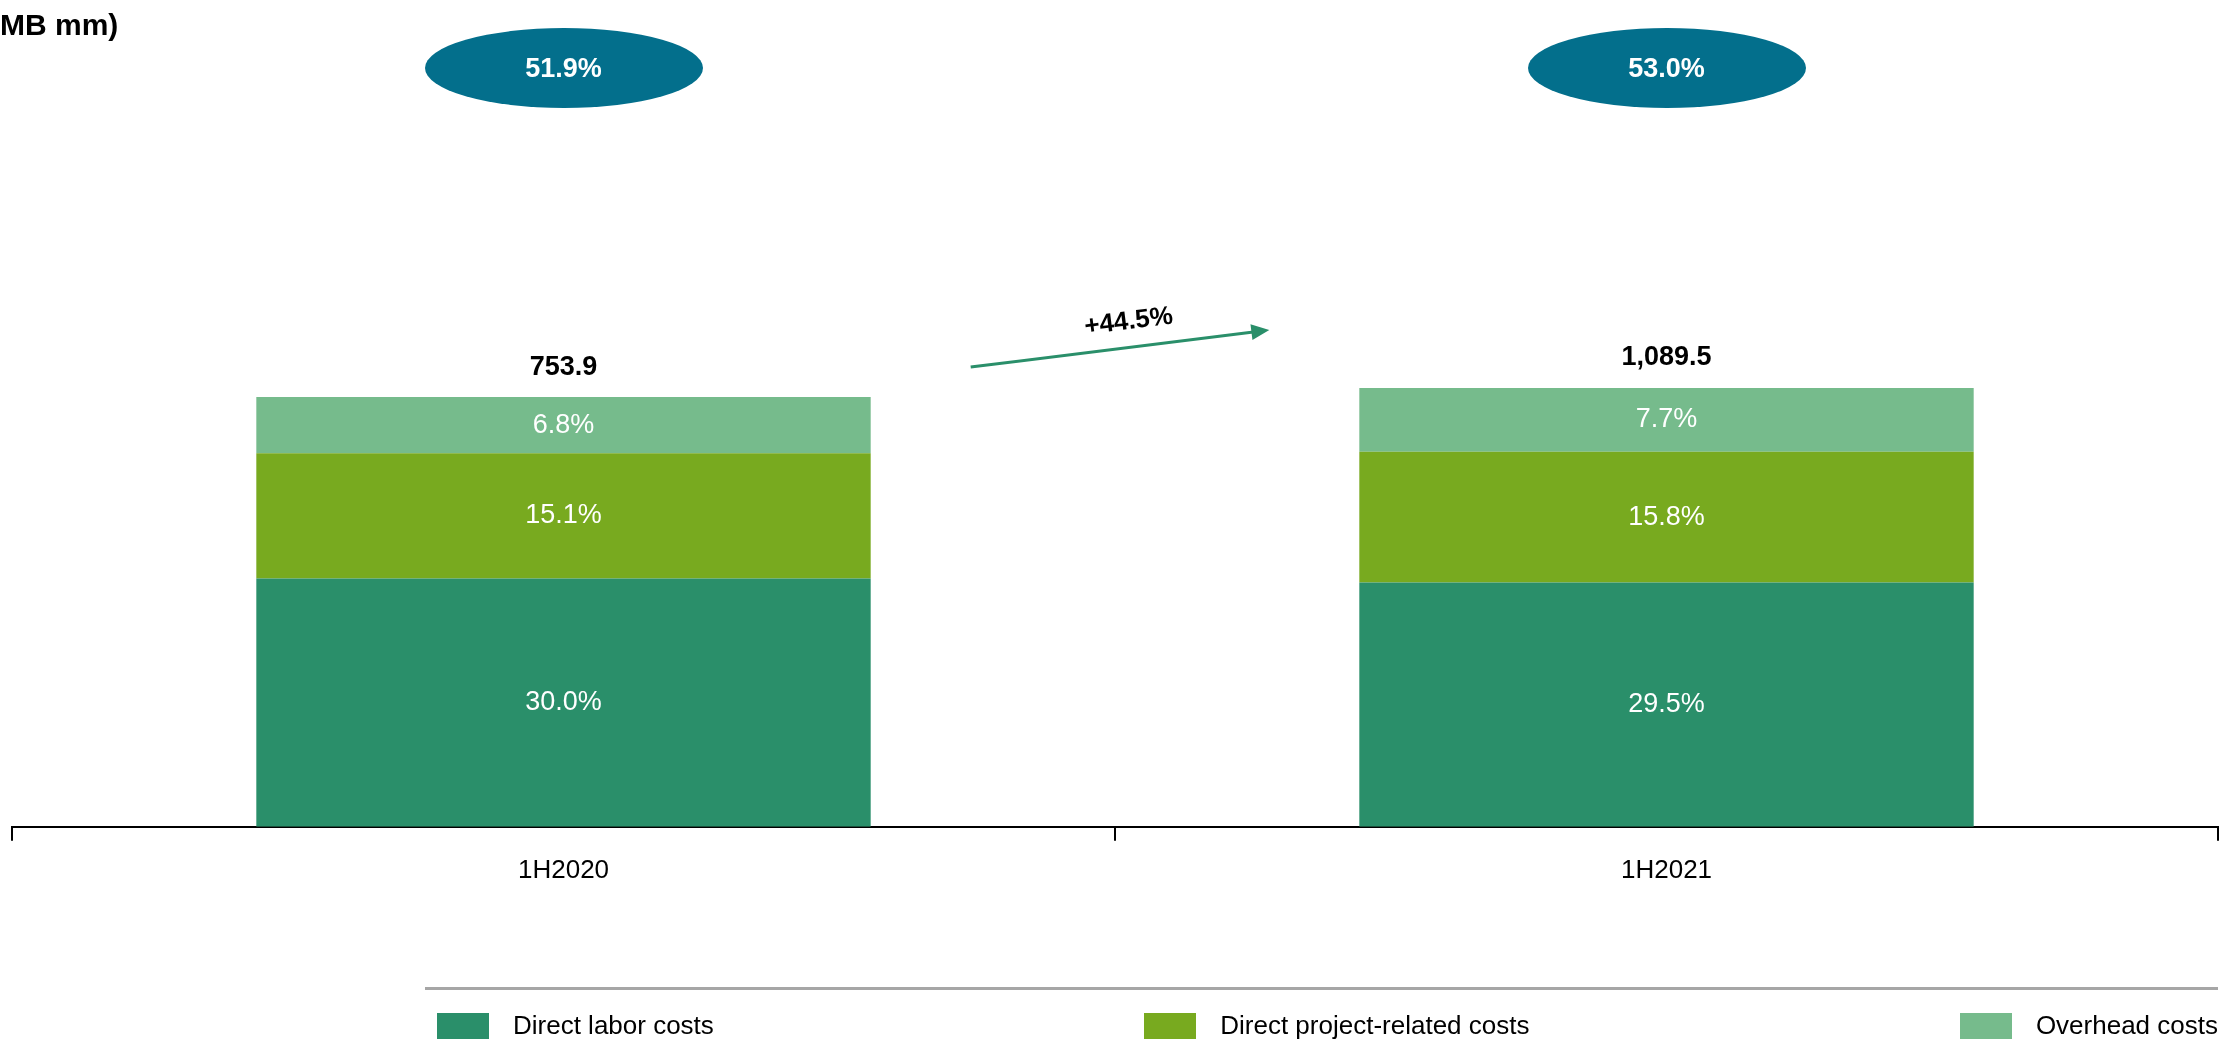 This screenshot has width=2228, height=1041. I want to click on data-label: 15.8%, so click(1666, 515).